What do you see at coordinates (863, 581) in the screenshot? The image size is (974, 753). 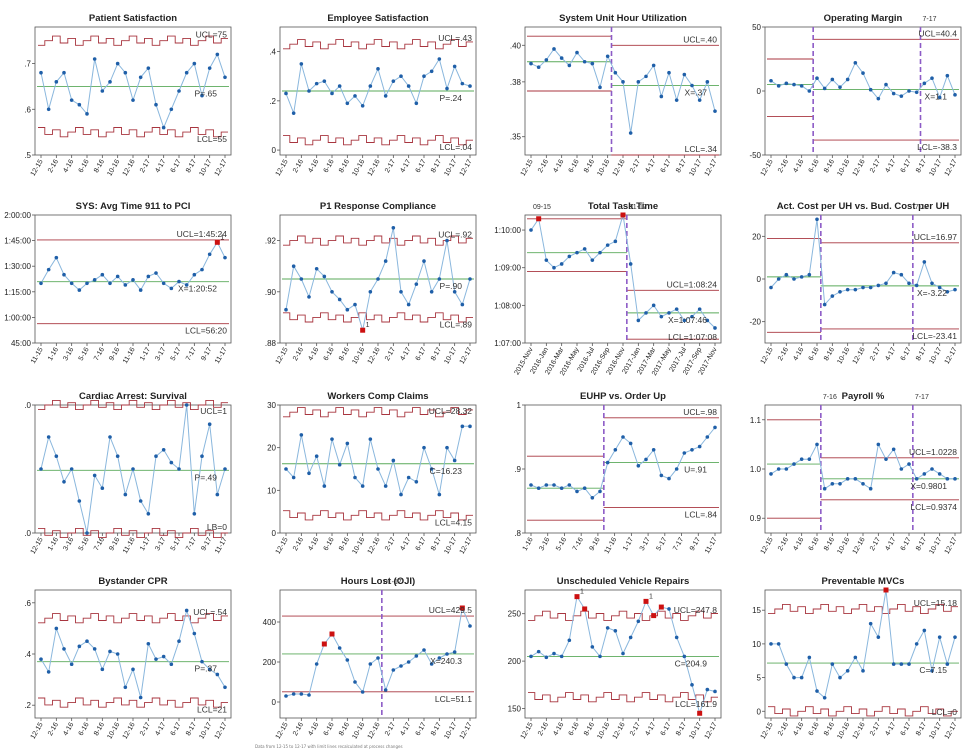 I see `chart-title: Preventable MVCs` at bounding box center [863, 581].